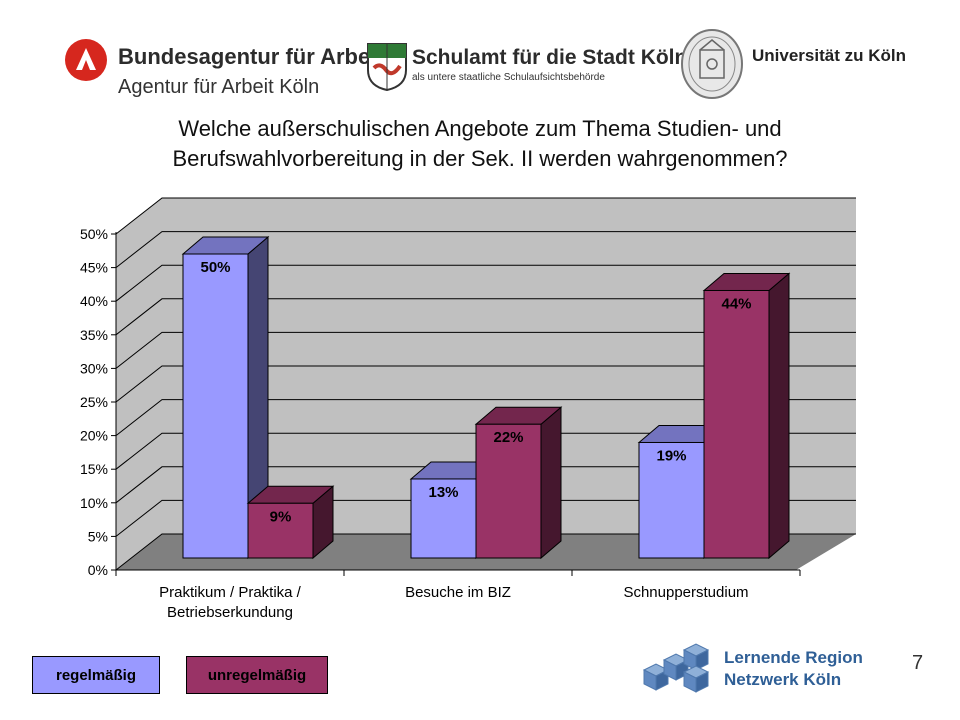 The width and height of the screenshot is (960, 720). What do you see at coordinates (281, 516) in the screenshot?
I see `data-label: 9%` at bounding box center [281, 516].